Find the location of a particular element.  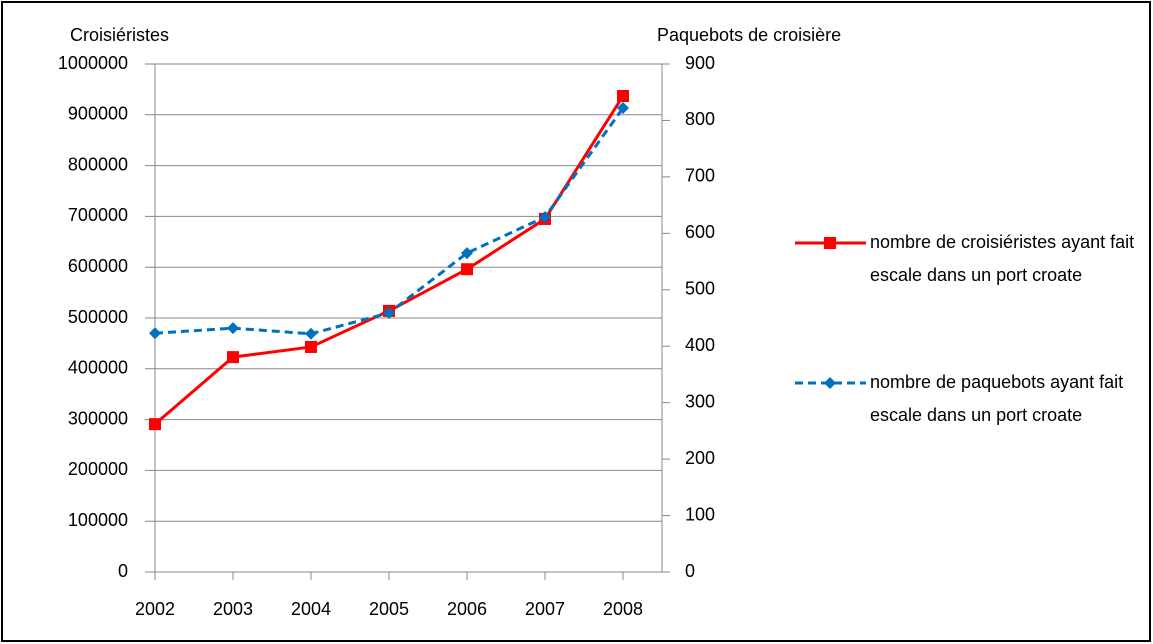

y2-tick-label: 800 is located at coordinates (700, 119).